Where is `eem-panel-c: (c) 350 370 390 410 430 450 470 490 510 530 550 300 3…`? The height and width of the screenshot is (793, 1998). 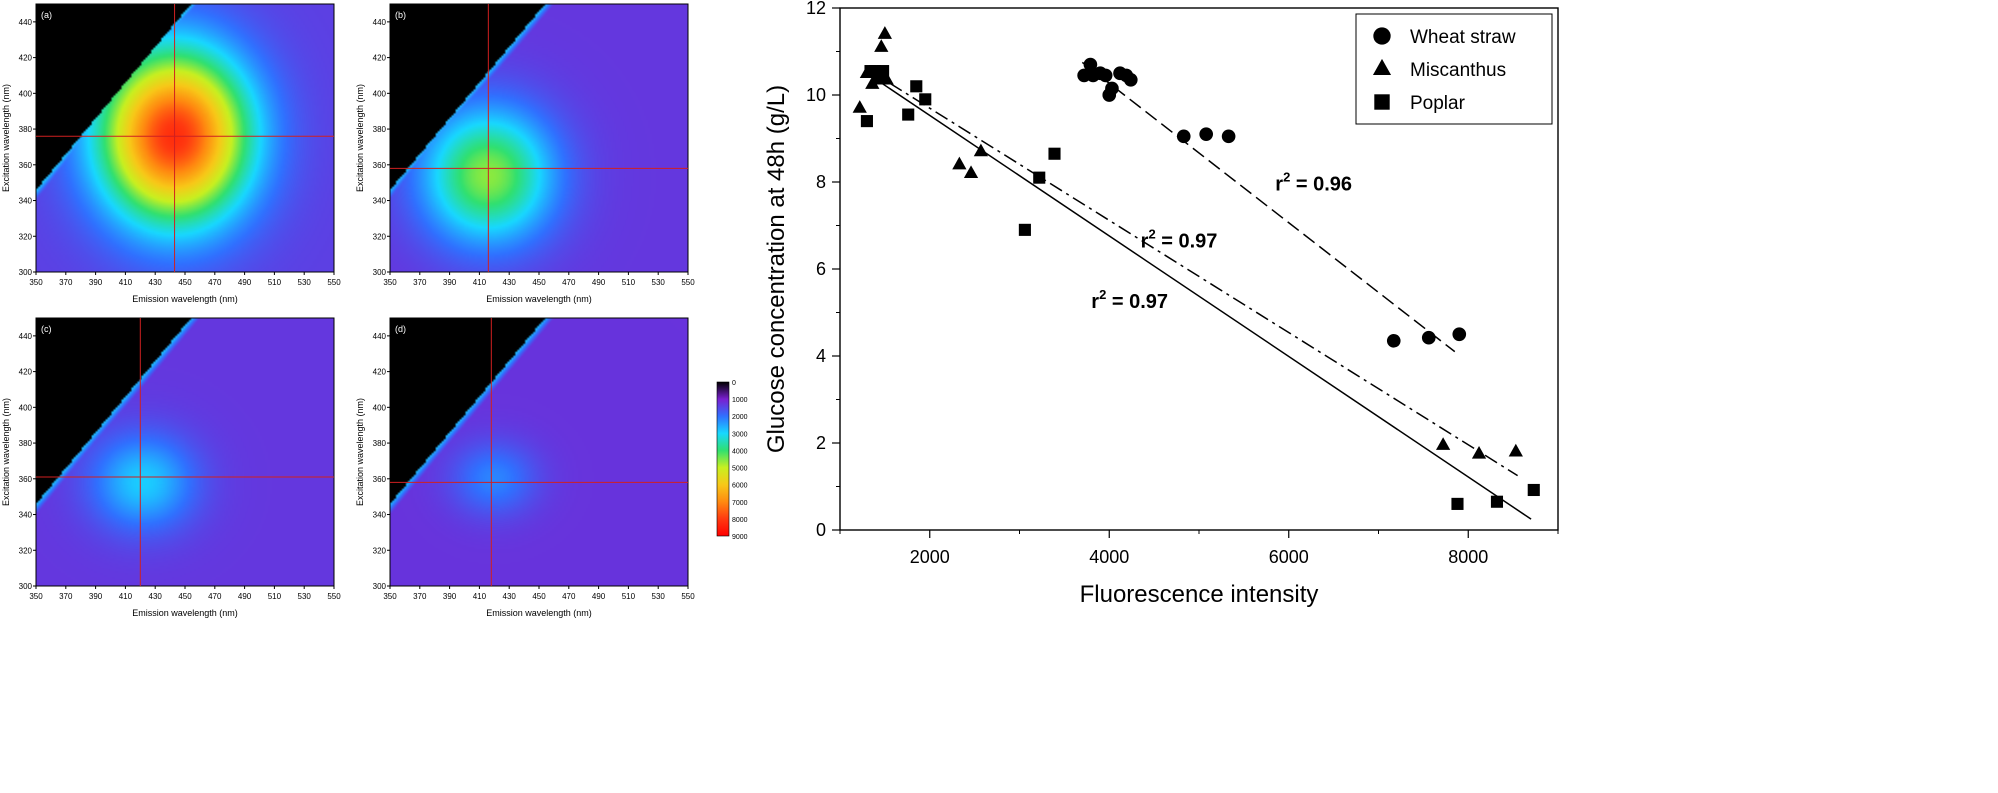
eem-panel-c: (c) 350 370 390 410 430 450 470 490 510 530 550 300 3… is located at coordinates (171, 467).